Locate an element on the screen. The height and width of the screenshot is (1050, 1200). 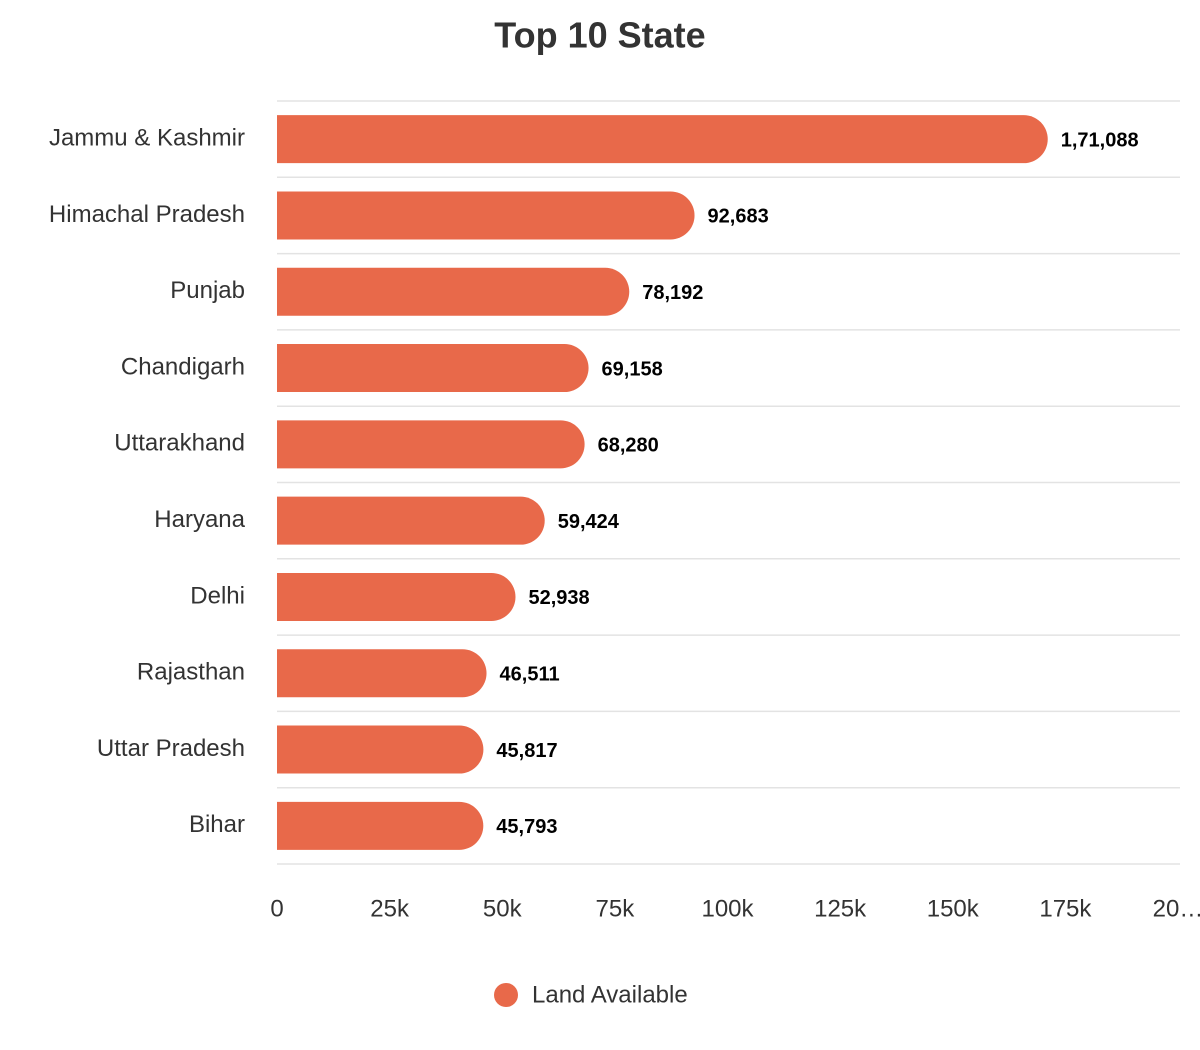
y-tick-label: Delhi is located at coordinates (217, 595).